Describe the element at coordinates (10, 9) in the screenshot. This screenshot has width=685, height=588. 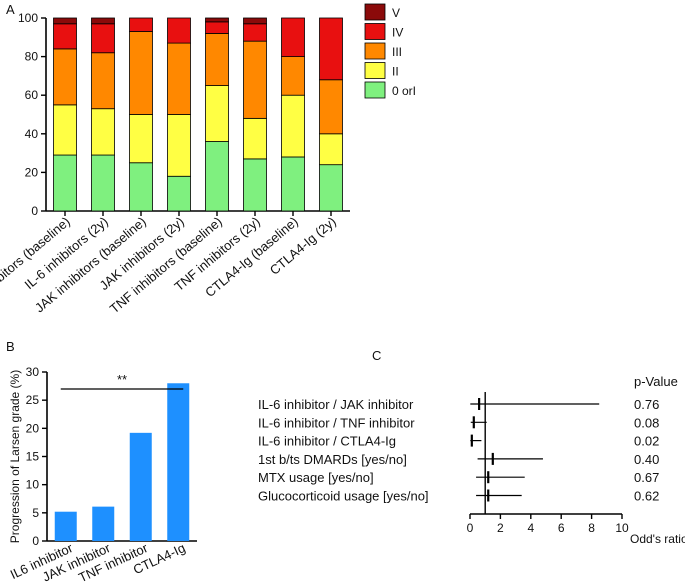
I see `panel-label-a: A` at that location.